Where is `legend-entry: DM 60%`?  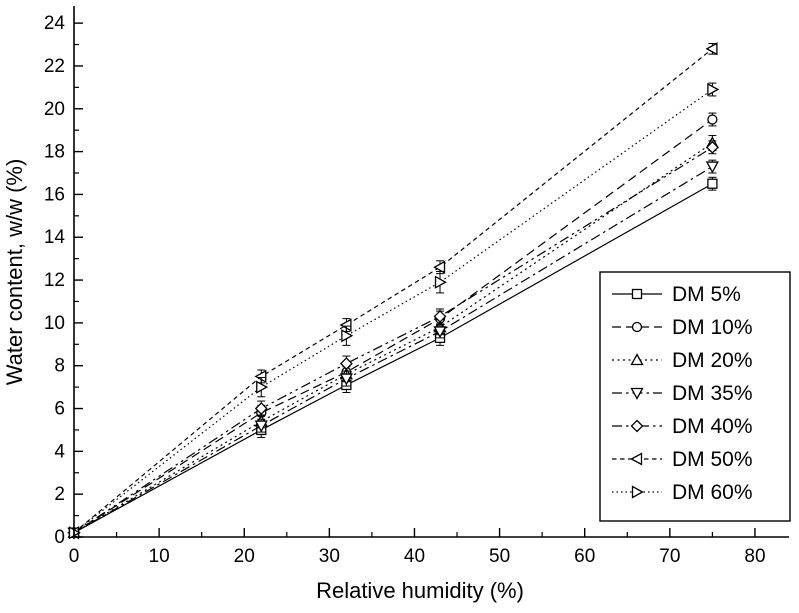 legend-entry: DM 60% is located at coordinates (682, 492).